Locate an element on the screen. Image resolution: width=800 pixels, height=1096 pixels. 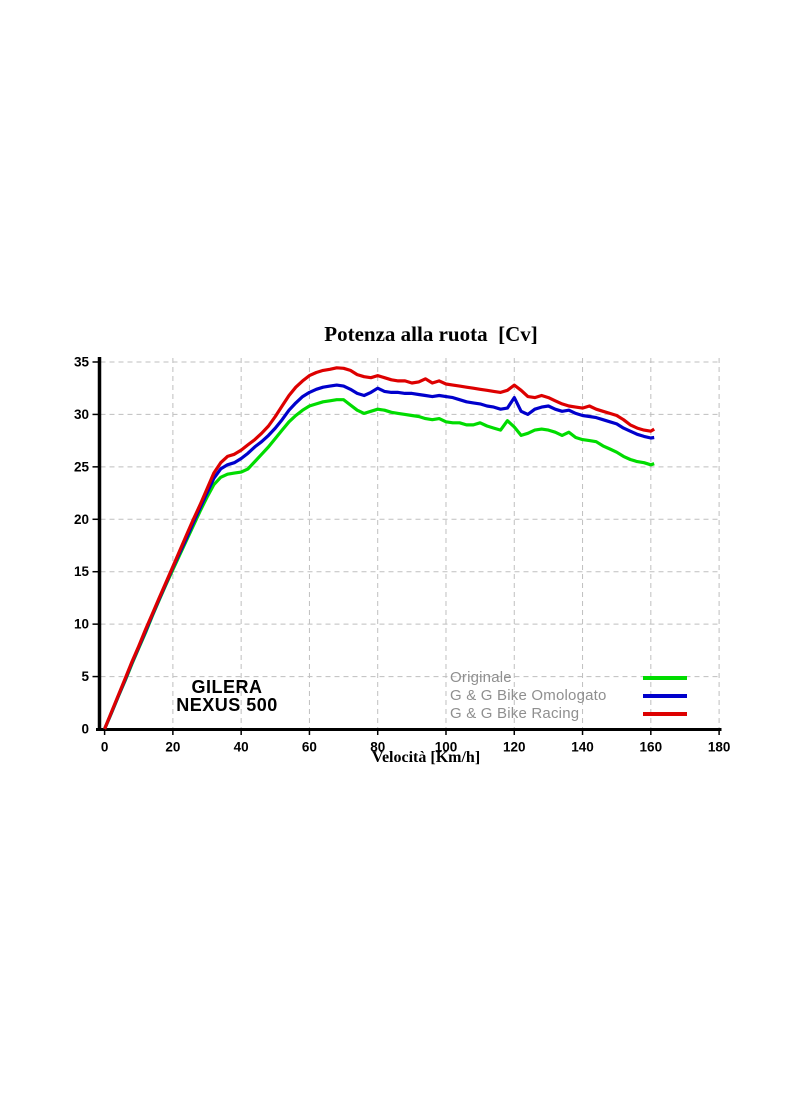
x-tick-label: 120 is located at coordinates (514, 747).